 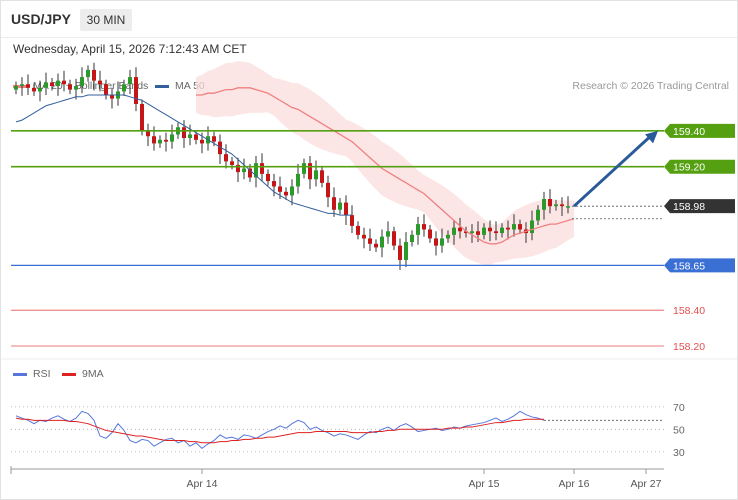 I want to click on level-label-159.20: 159.20, so click(x=689, y=168).